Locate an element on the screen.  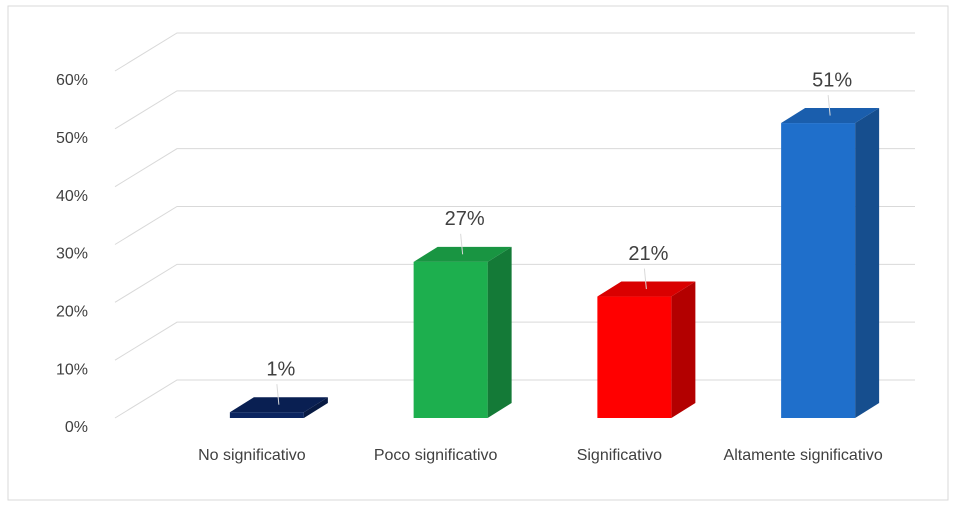
y-tick-label: 60% is located at coordinates (72, 80).